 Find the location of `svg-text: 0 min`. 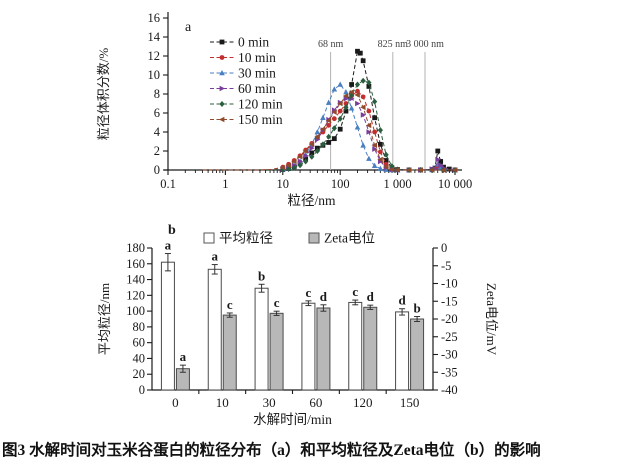

svg-text: 0 min is located at coordinates (253, 42).